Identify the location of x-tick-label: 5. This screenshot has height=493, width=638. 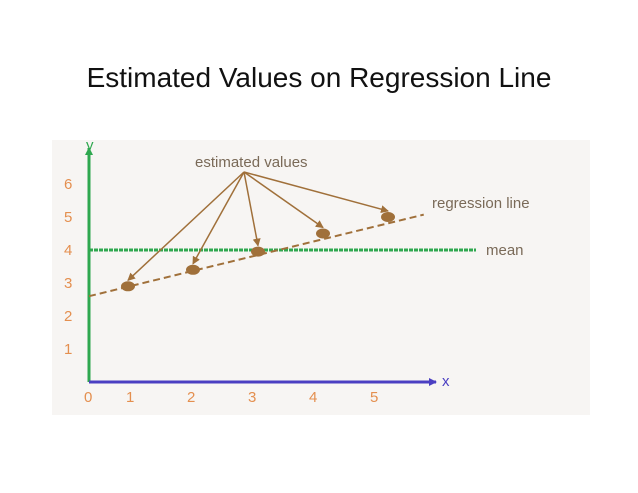
(374, 397).